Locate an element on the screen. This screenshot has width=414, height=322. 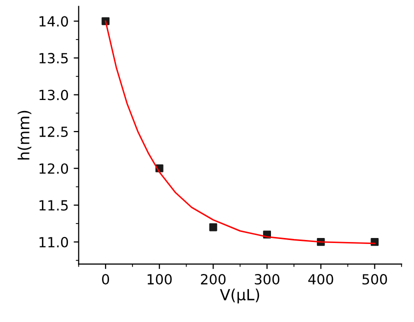
y-axis-title: h(mm) is located at coordinates (25, 135).